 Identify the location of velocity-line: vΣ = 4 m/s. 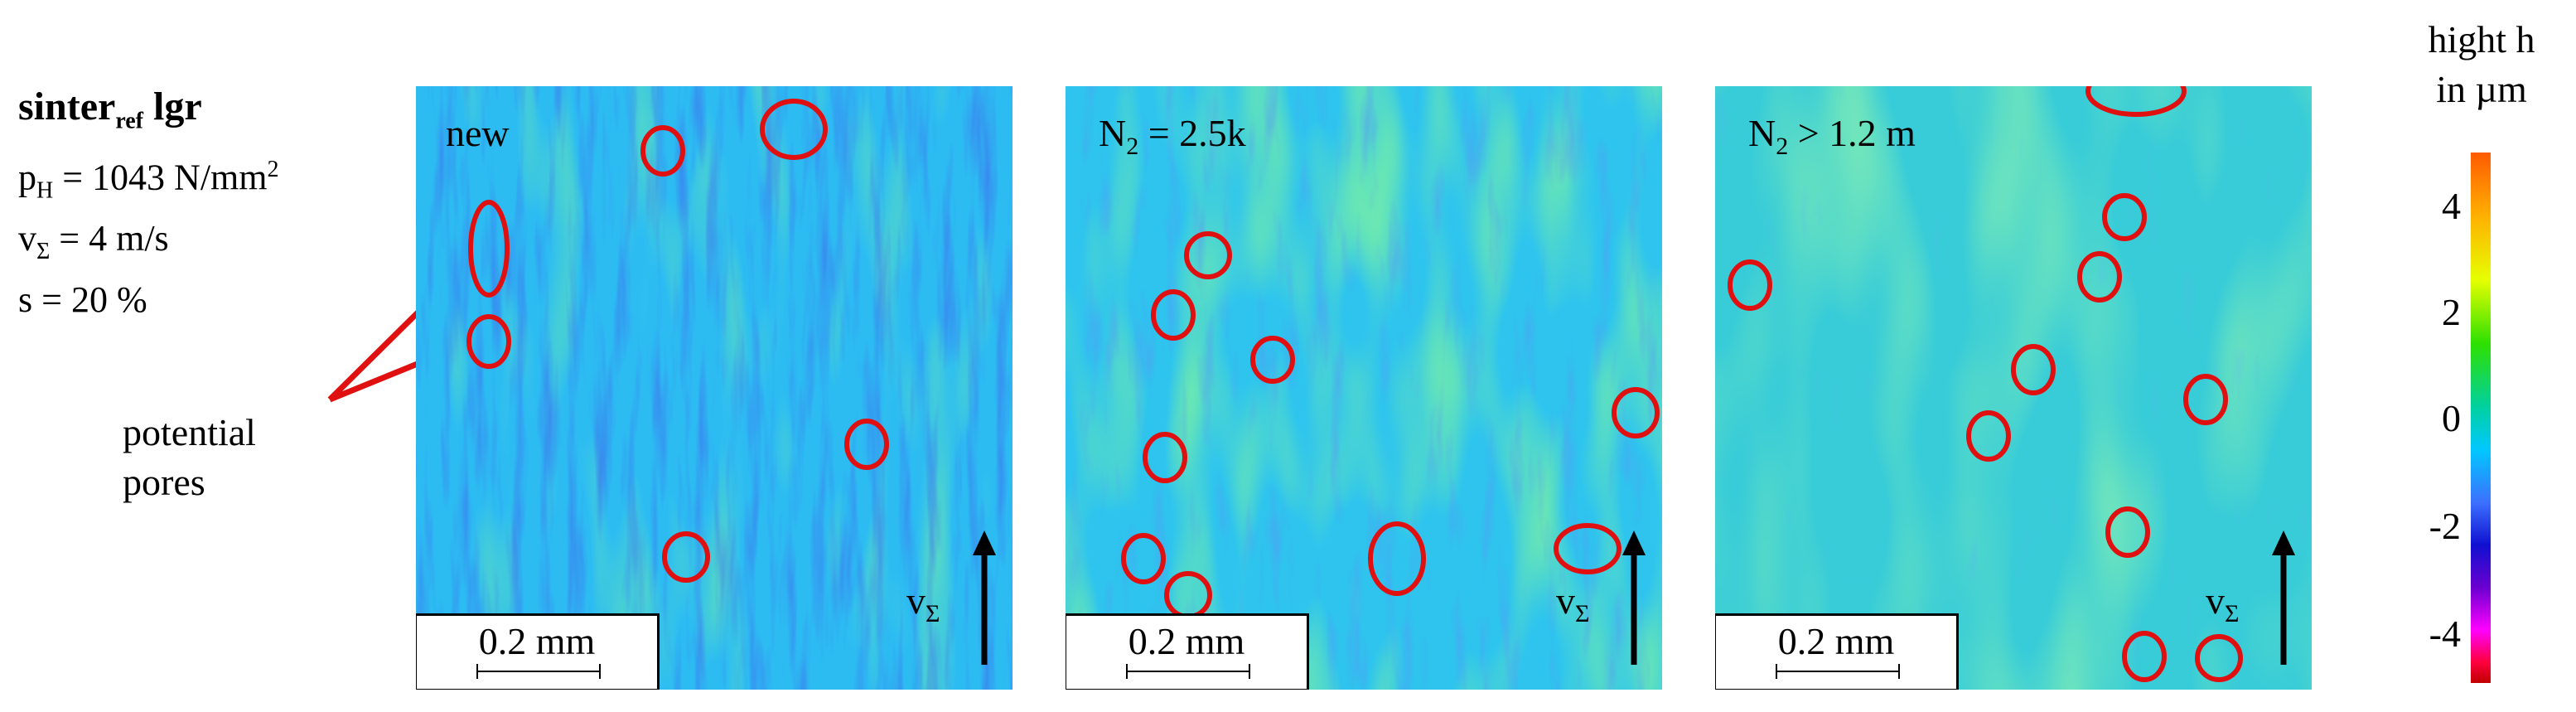
(93, 241).